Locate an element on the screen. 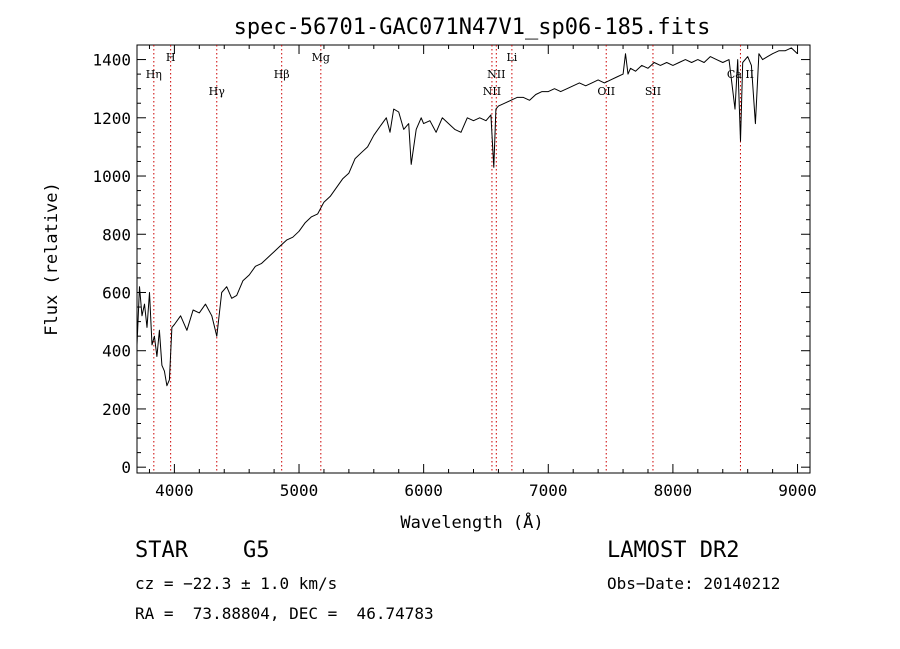 This screenshot has height=649, width=900. y-axis-label: Flux (relative) is located at coordinates (52, 259).